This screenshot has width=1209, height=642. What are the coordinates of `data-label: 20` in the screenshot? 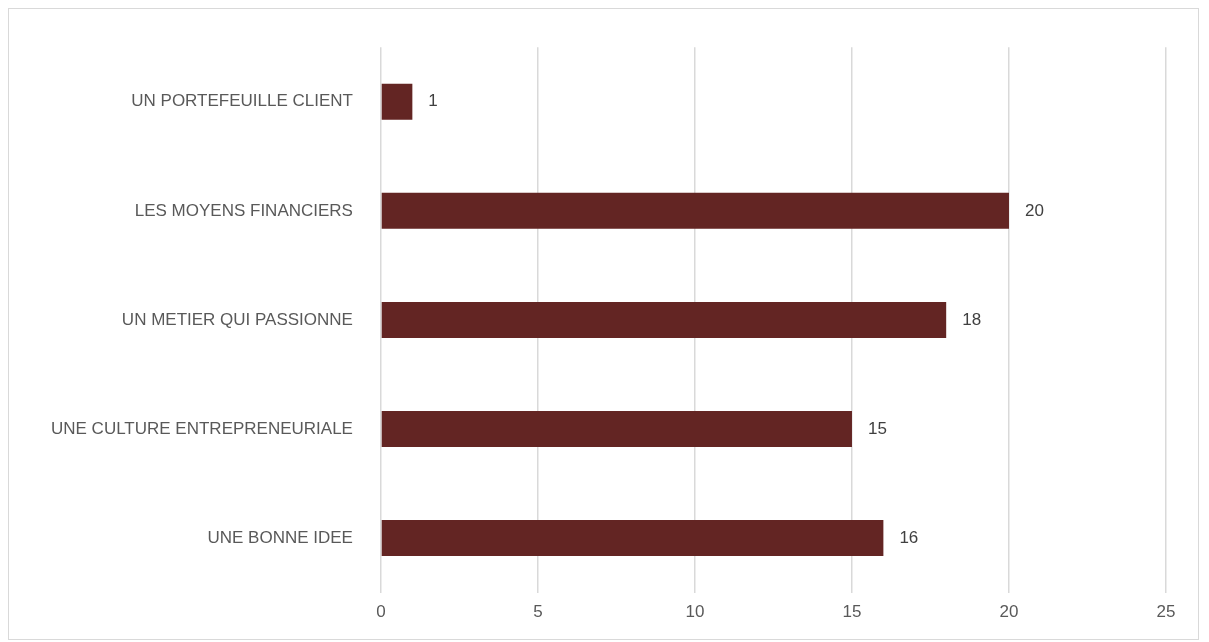 It's located at (1034, 210).